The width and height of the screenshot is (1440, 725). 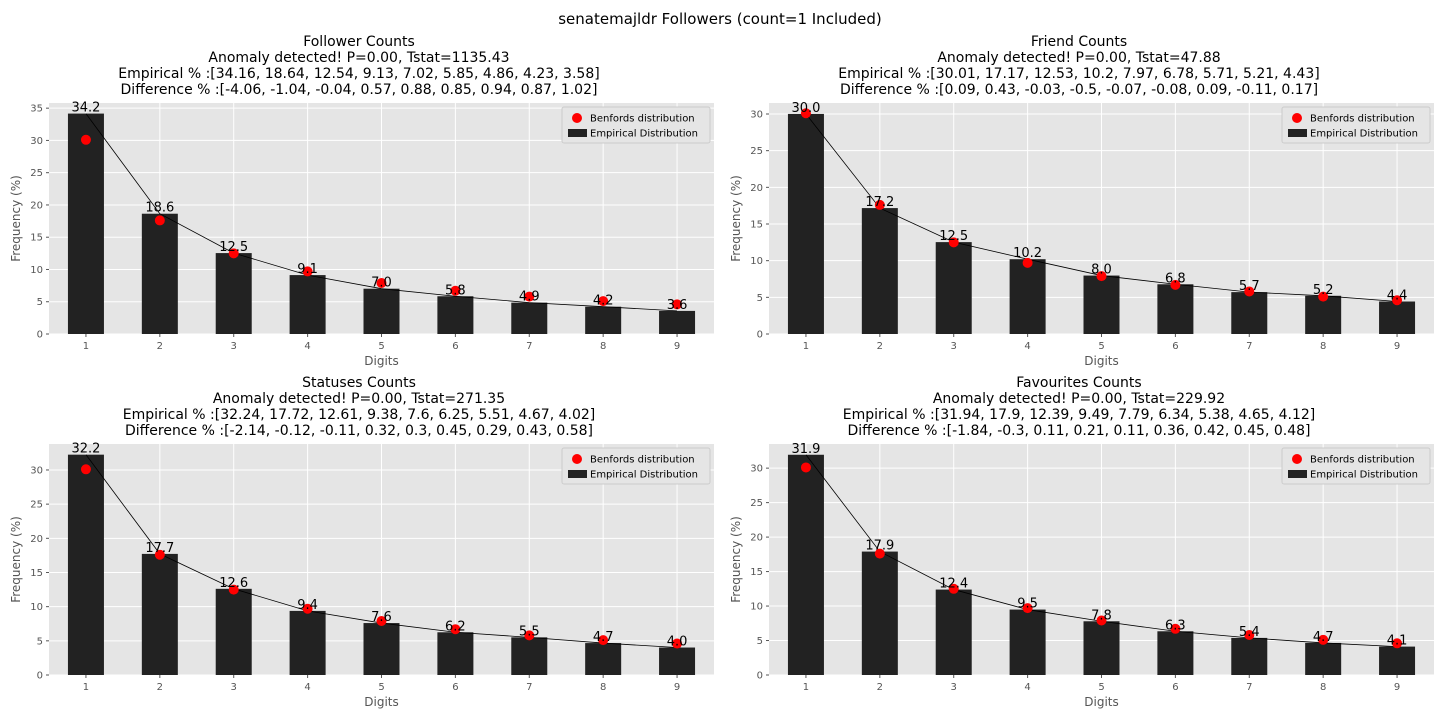 What do you see at coordinates (359, 42) in the screenshot?
I see `chart-title-name: Follower Counts` at bounding box center [359, 42].